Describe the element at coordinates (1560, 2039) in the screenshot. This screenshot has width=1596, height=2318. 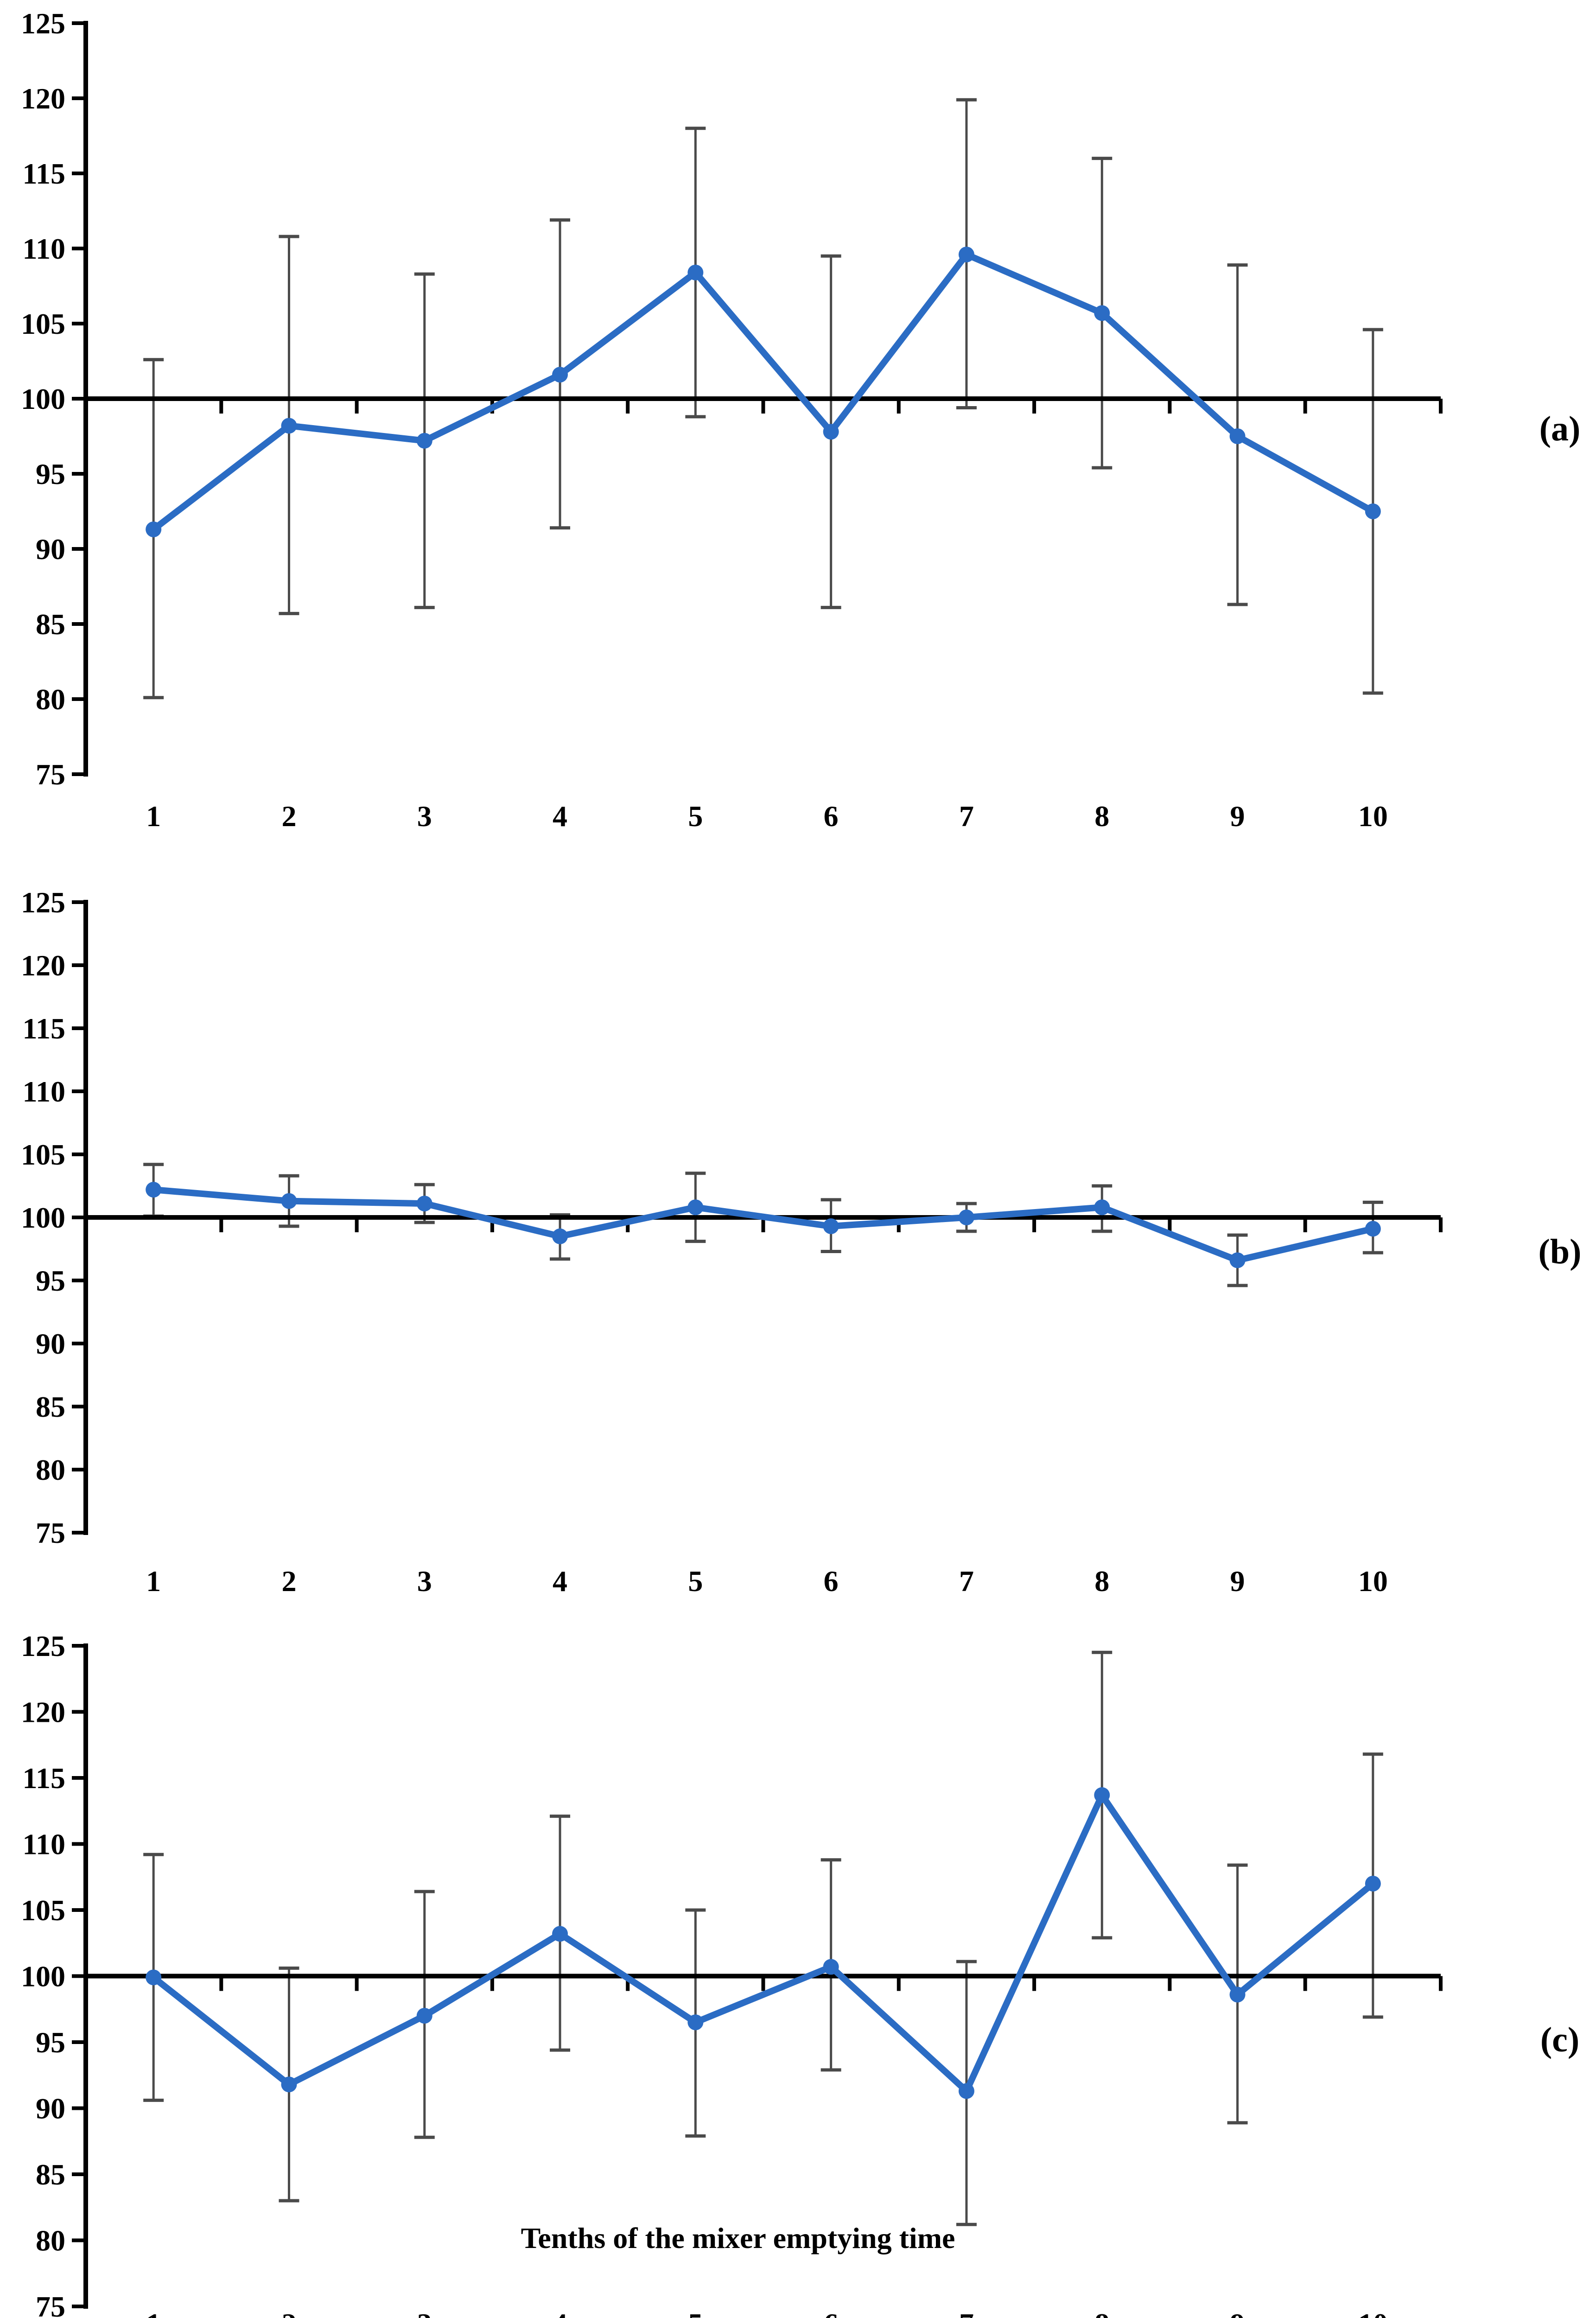
I see `panel-label-c: (c)` at that location.